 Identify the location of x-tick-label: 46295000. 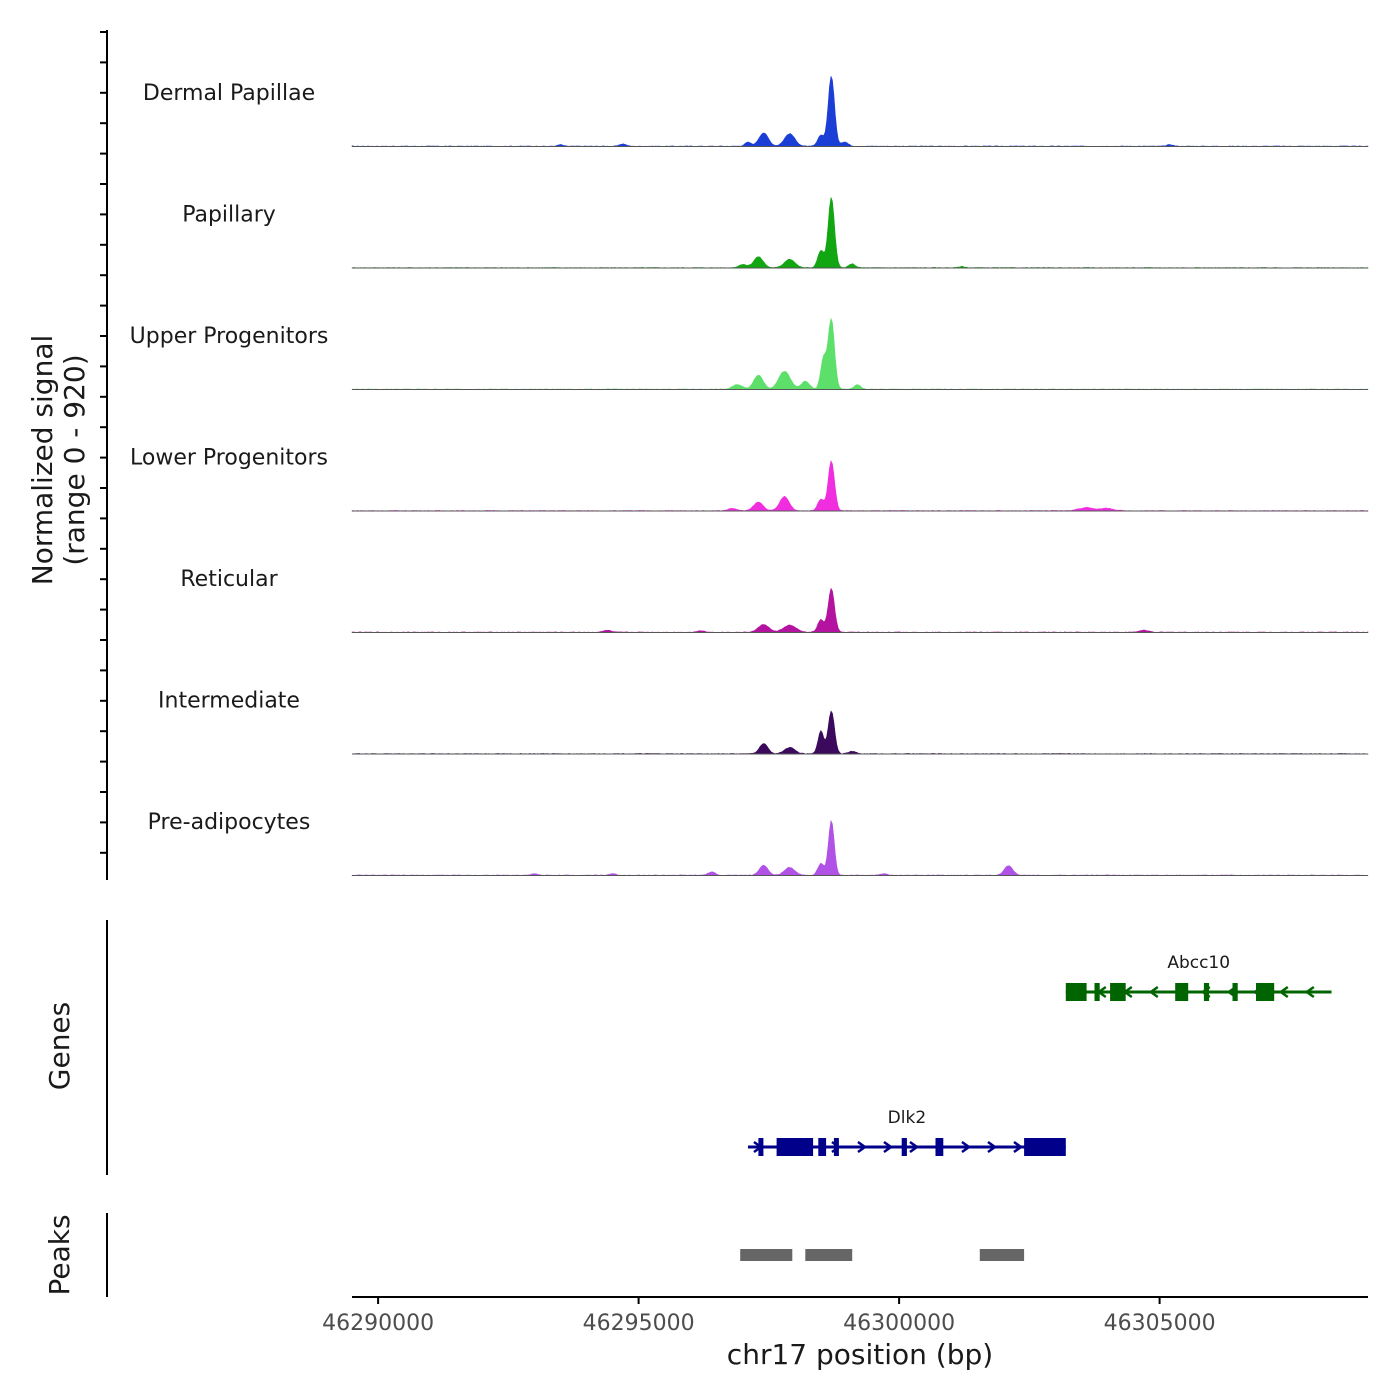
(639, 1323).